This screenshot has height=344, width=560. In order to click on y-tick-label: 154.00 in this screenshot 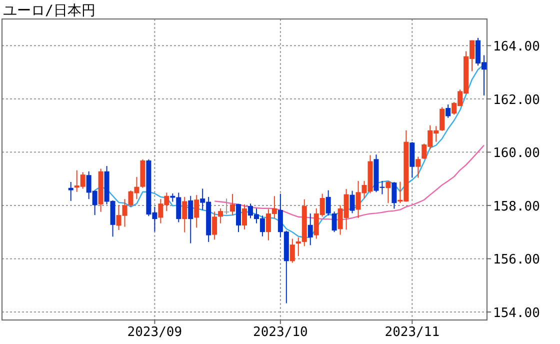, I will do `click(516, 314)`.